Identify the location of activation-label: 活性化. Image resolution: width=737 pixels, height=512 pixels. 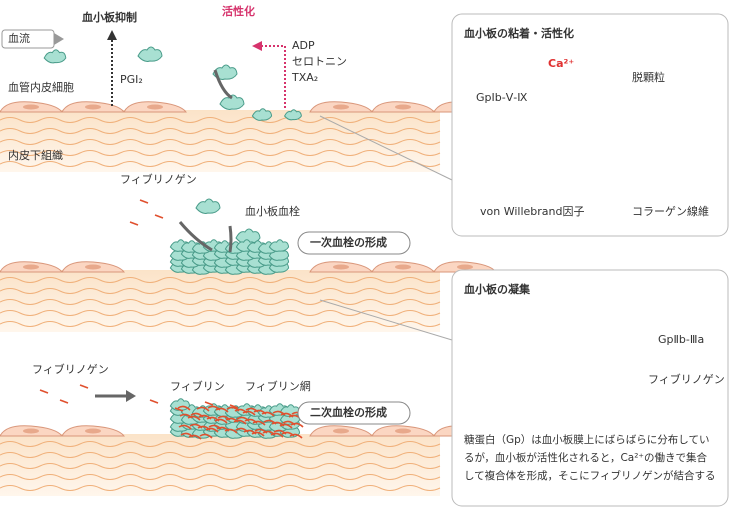
(238, 11).